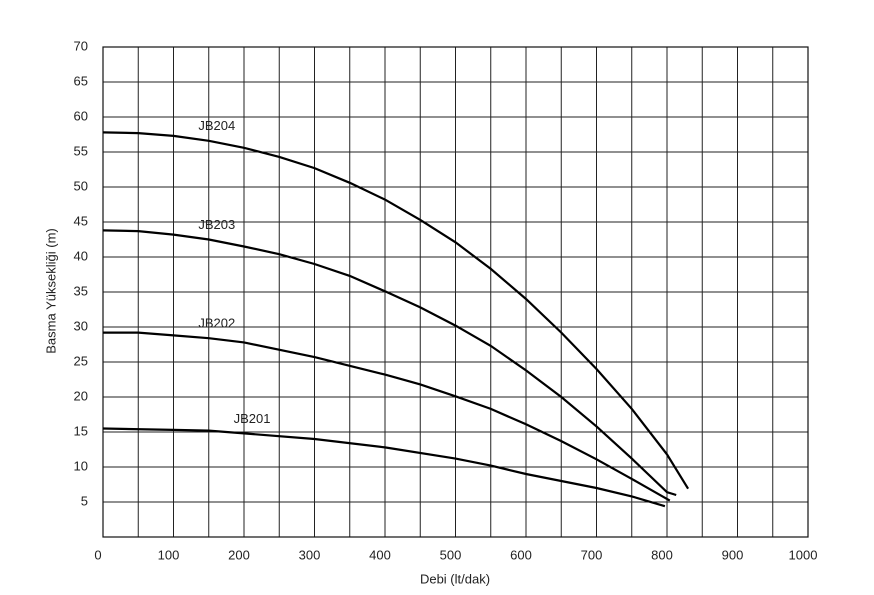 The image size is (874, 595). I want to click on x-tick-label: 500, so click(451, 554).